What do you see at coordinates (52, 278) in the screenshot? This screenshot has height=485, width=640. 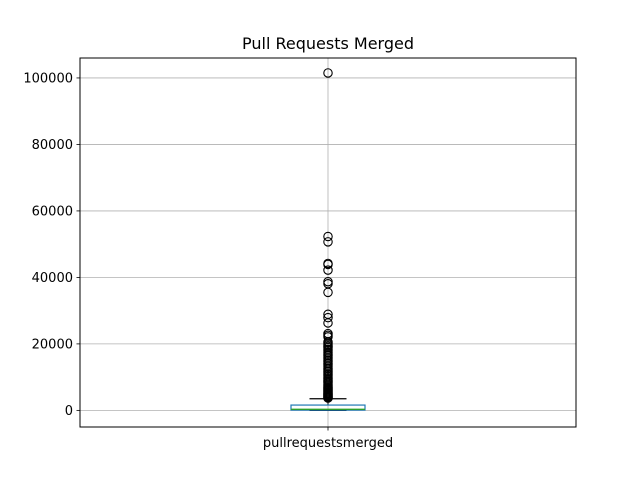 I see `y-tick-label: 40000` at bounding box center [52, 278].